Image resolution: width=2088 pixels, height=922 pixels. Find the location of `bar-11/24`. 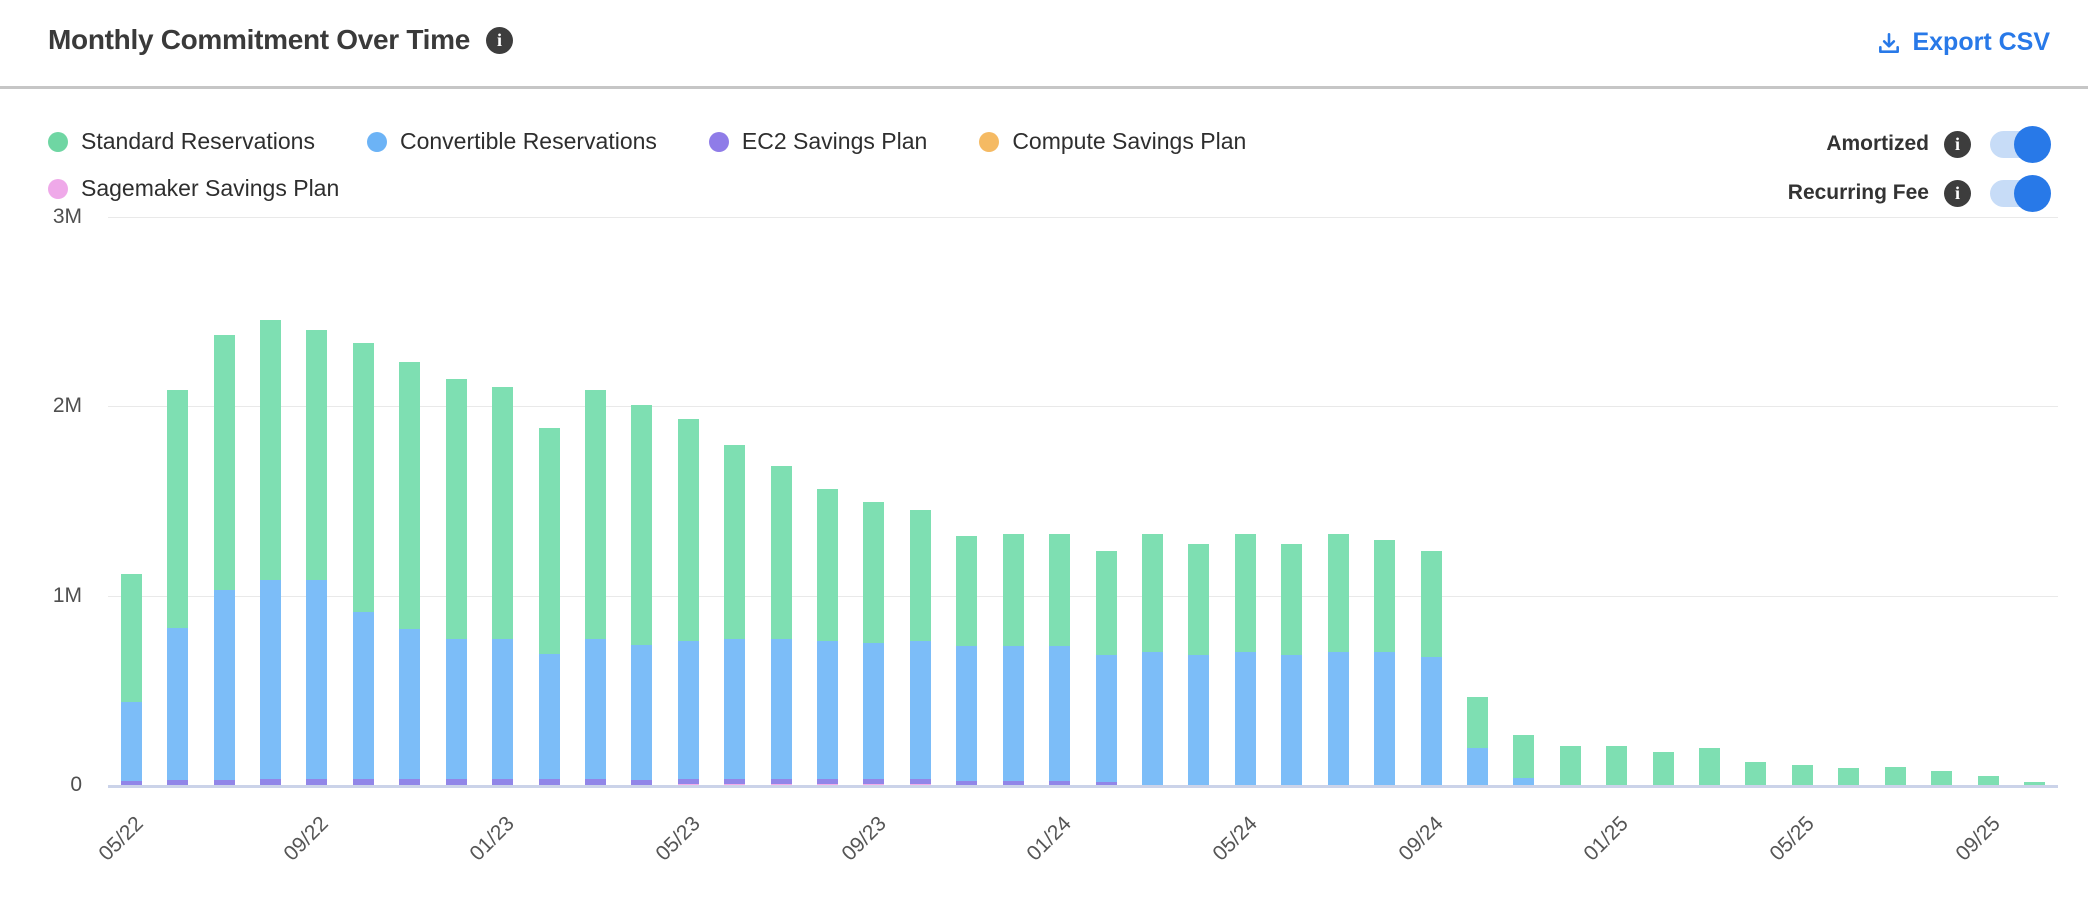

bar-11/24 is located at coordinates (1524, 760).